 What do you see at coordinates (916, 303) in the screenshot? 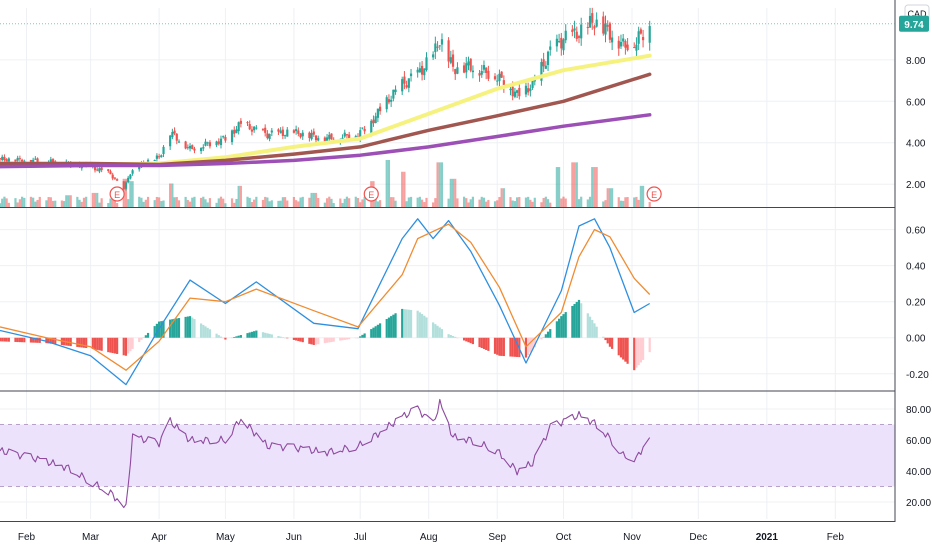
I see `macd-axis-label: 0.20` at bounding box center [916, 303].